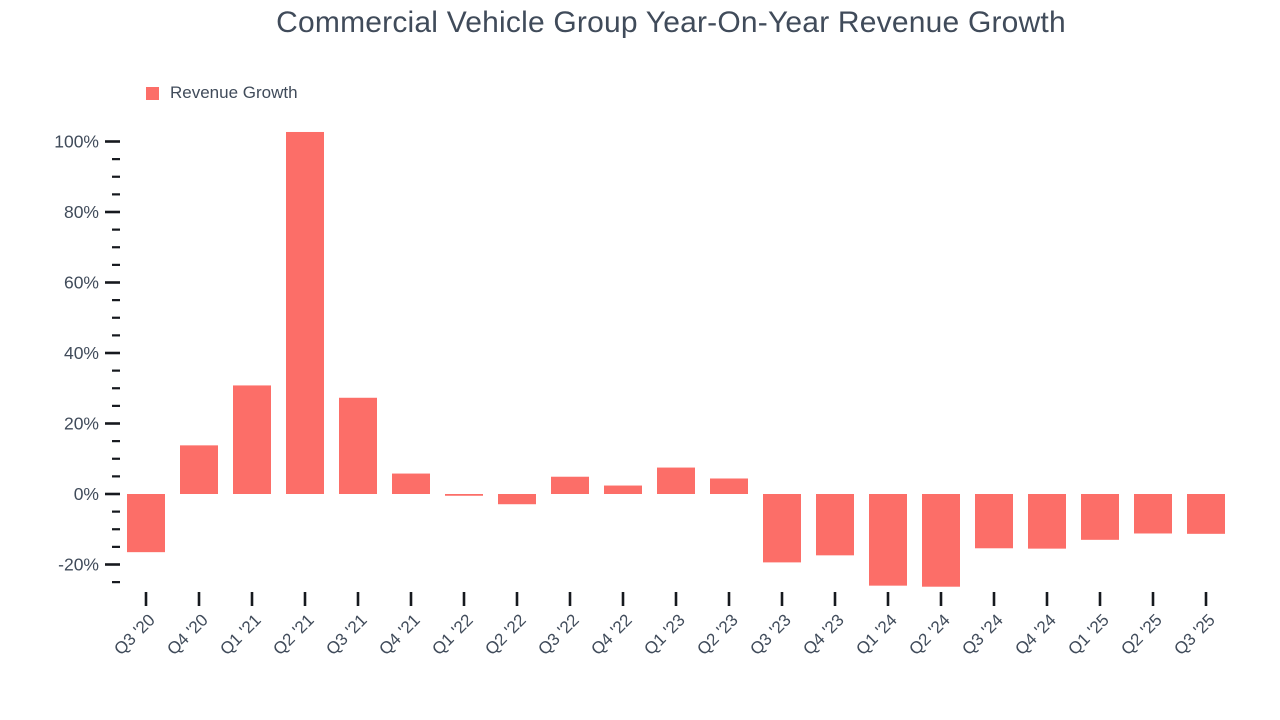  Describe the element at coordinates (293, 634) in the screenshot. I see `x-tick-label-q2-21: Q2 '21` at that location.